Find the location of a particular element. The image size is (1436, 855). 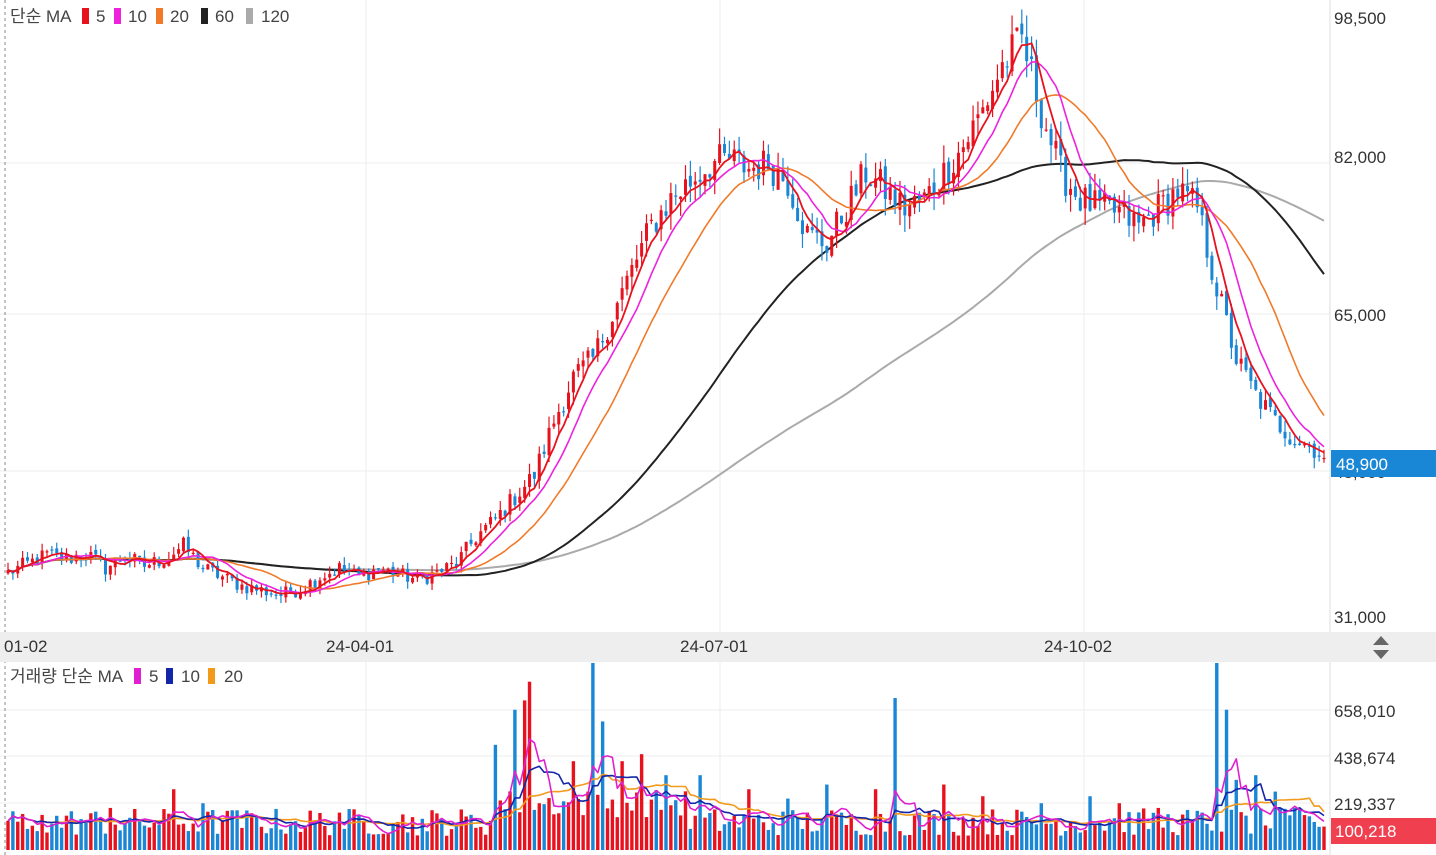

last-volume-label: 100,218 is located at coordinates (1365, 831).